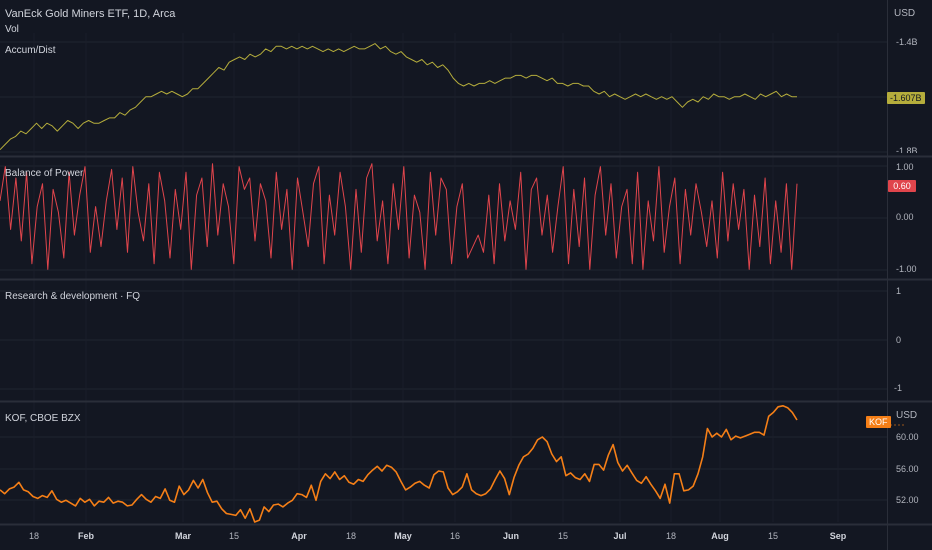 The height and width of the screenshot is (550, 932). I want to click on bop-last-value-badge: 0.60, so click(902, 186).